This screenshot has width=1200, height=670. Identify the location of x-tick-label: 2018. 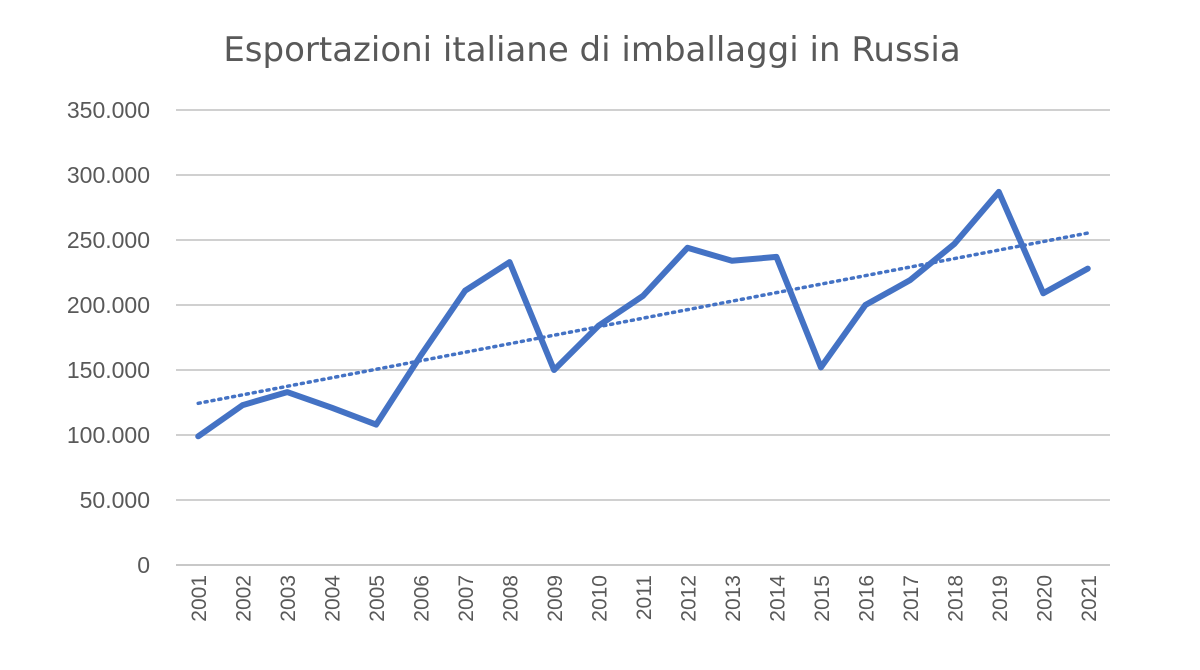
(955, 598).